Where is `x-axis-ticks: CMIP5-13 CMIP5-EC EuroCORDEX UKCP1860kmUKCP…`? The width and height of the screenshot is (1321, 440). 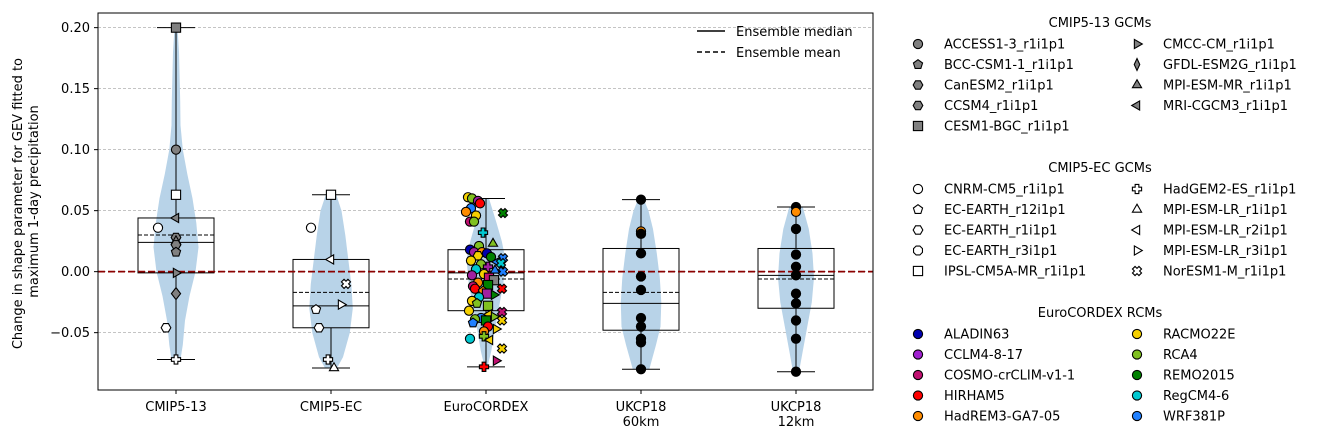 x-axis-ticks: CMIP5-13 CMIP5-EC EuroCORDEX UKCP1860kmUKCP… is located at coordinates (483, 410).